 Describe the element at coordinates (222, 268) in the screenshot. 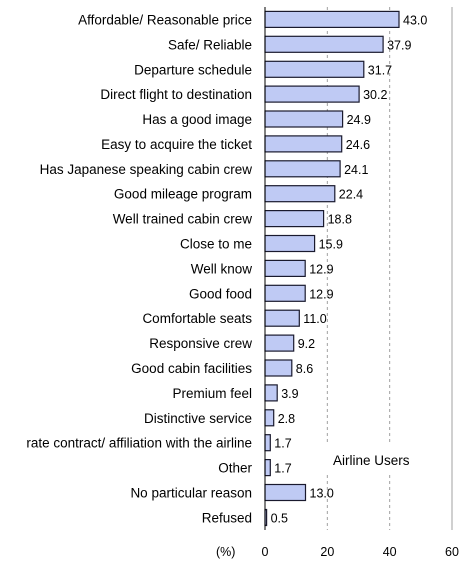

I see `category-label: Well know` at that location.